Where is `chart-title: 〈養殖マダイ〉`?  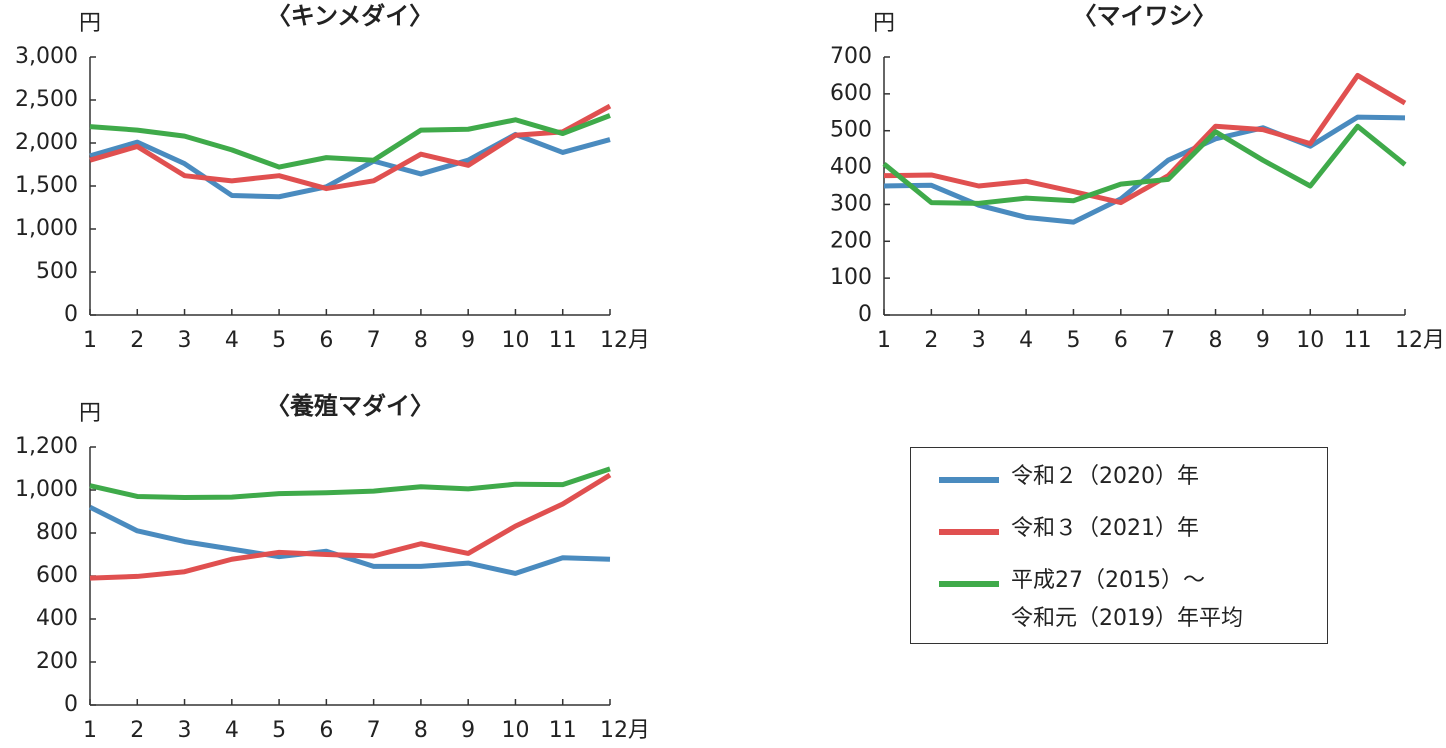
chart-title: 〈養殖マダイ〉 is located at coordinates (350, 406).